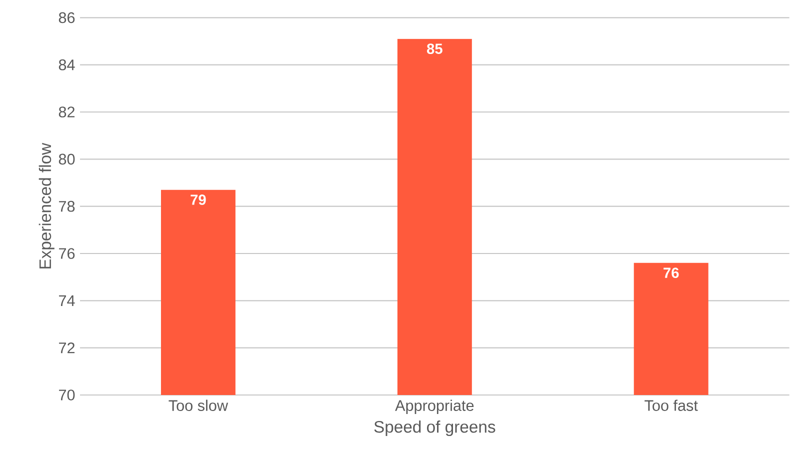  Describe the element at coordinates (67, 300) in the screenshot. I see `y-tick-label: 74` at that location.